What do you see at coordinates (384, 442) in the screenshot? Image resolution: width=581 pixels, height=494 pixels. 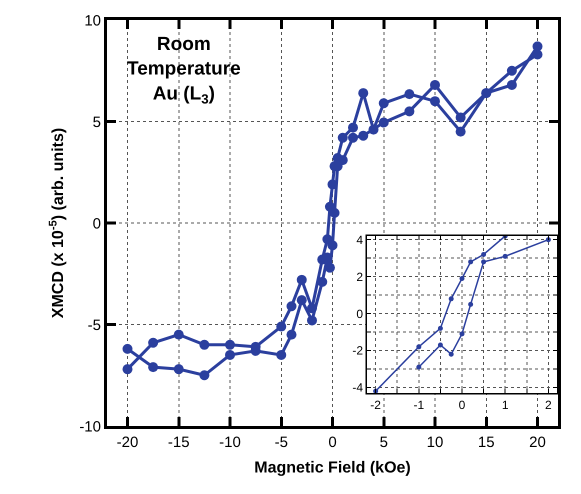 I see `x-tick-label: 5` at bounding box center [384, 442].